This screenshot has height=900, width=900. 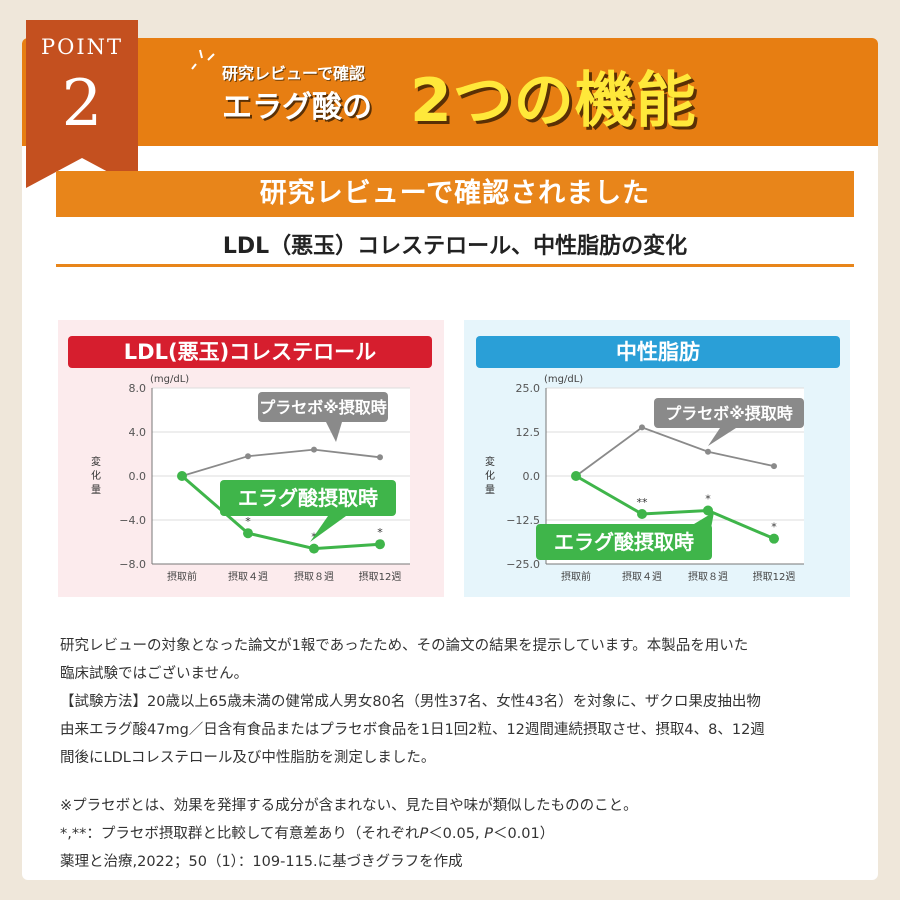 I want to click on section-divider, so click(x=455, y=265).